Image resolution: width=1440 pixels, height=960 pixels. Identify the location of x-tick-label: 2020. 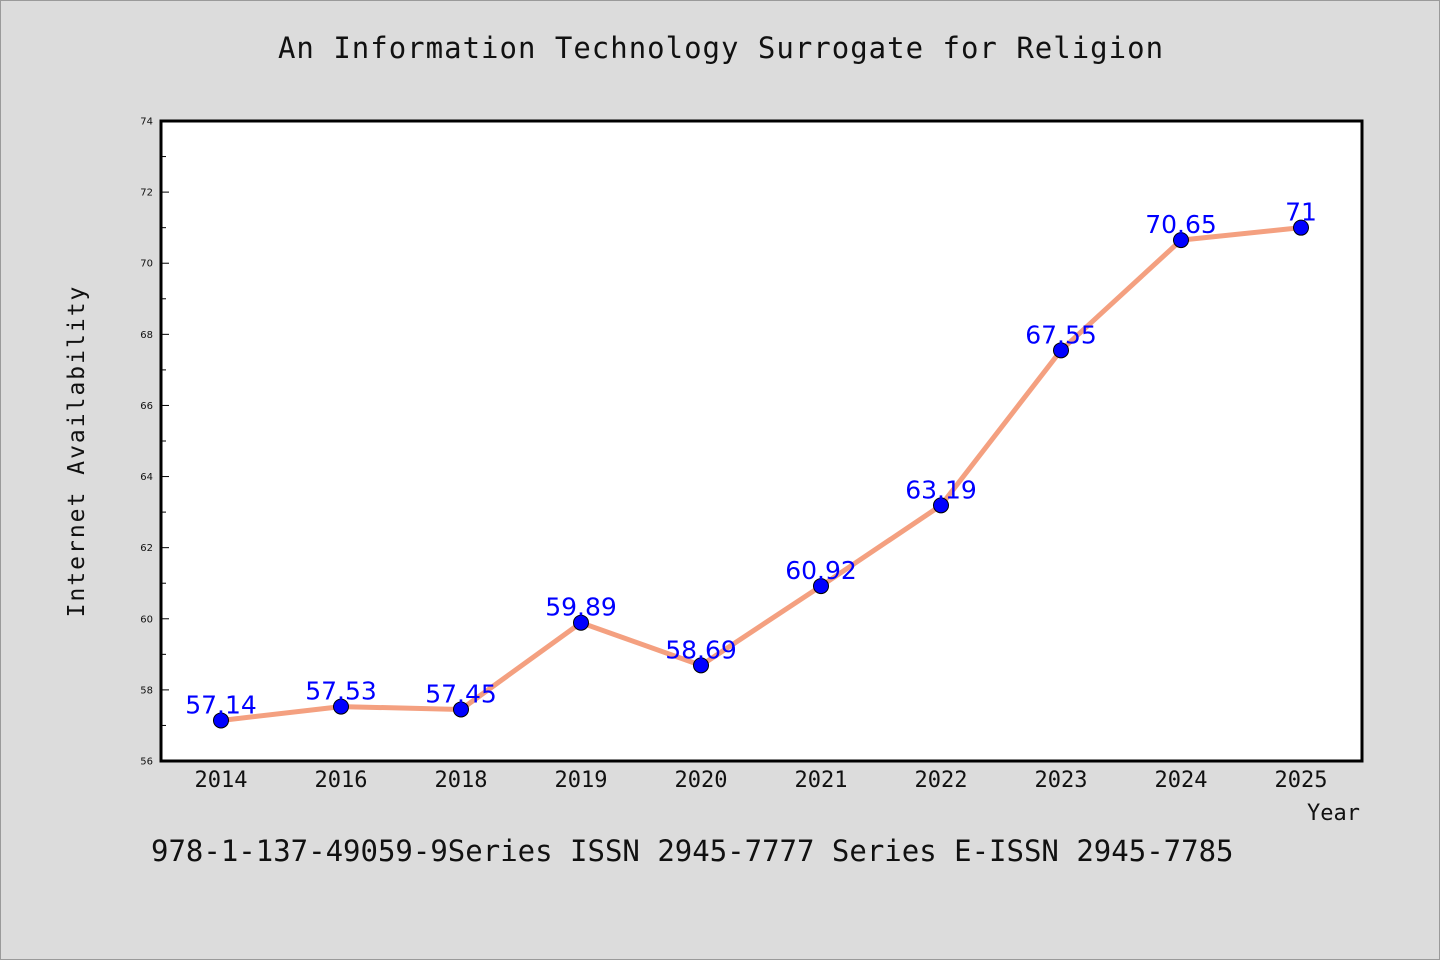
(701, 780).